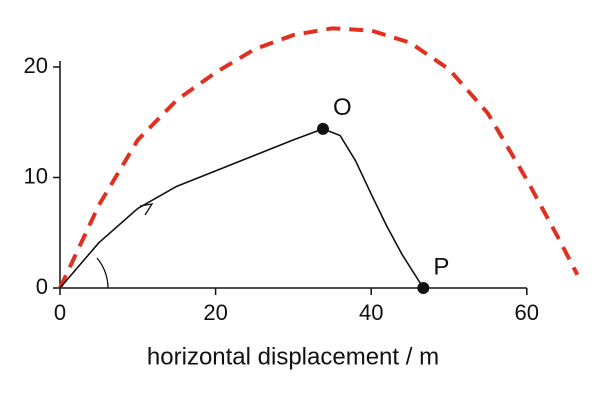 This screenshot has height=400, width=600. What do you see at coordinates (441, 266) in the screenshot?
I see `point-label: P` at bounding box center [441, 266].